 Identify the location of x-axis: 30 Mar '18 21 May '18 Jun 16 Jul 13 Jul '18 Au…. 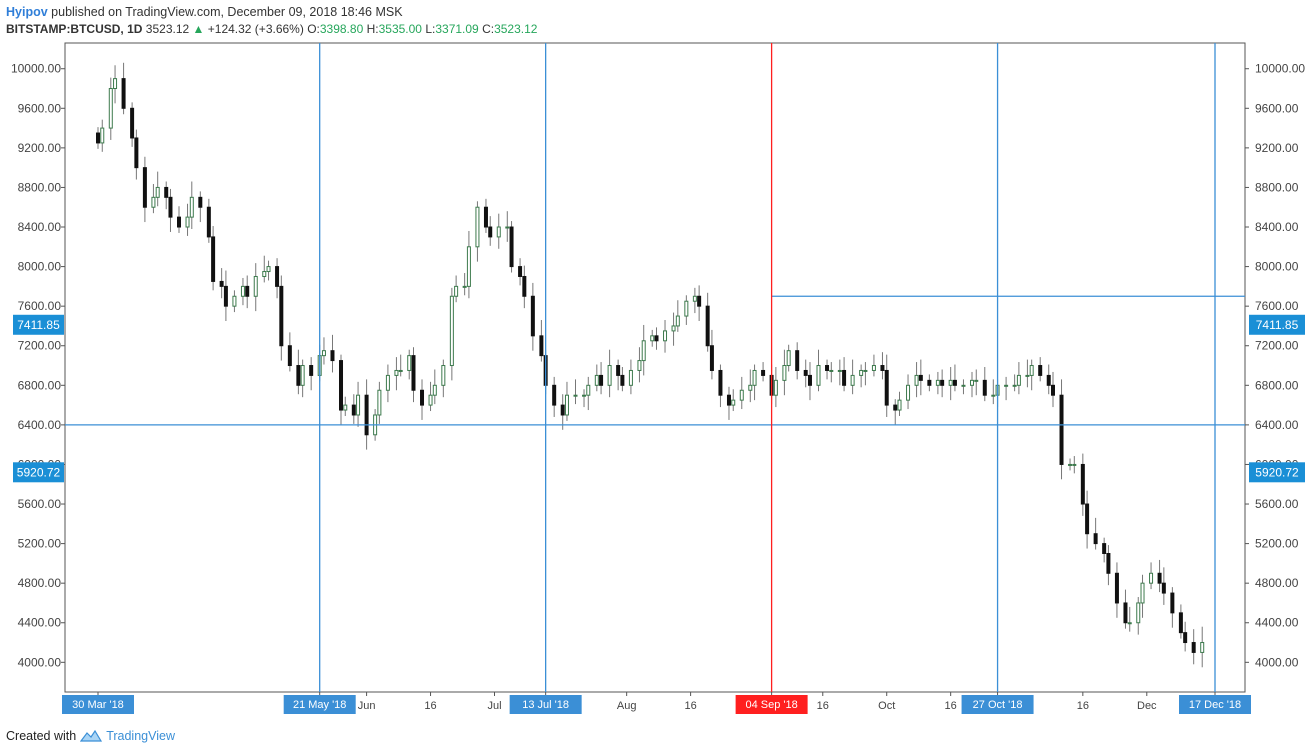
(656, 703).